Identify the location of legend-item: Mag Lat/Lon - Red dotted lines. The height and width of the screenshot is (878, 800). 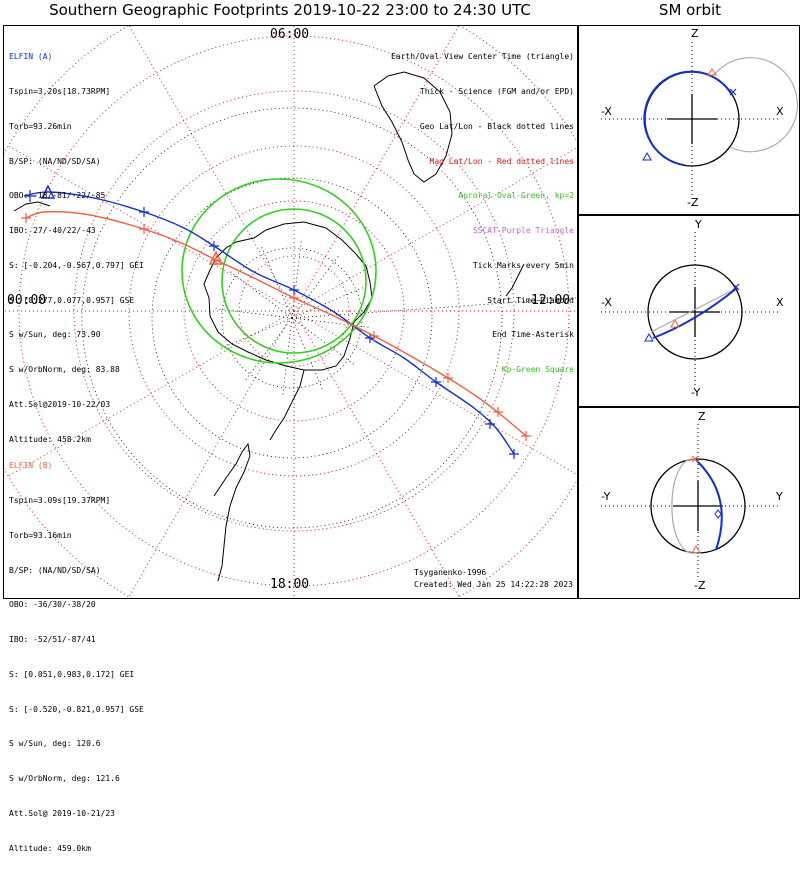
(502, 161).